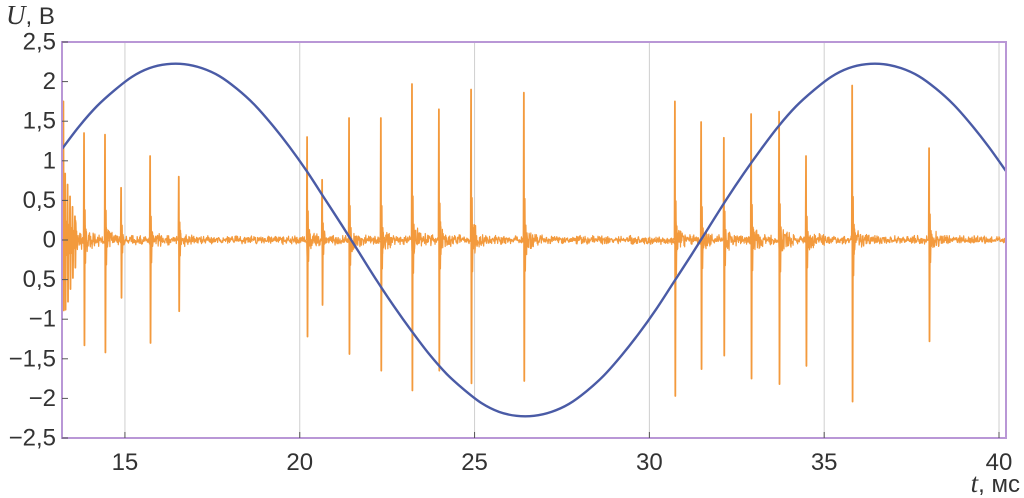 The width and height of the screenshot is (1024, 498). What do you see at coordinates (49, 240) in the screenshot?
I see `y-tick-label: 0` at bounding box center [49, 240].